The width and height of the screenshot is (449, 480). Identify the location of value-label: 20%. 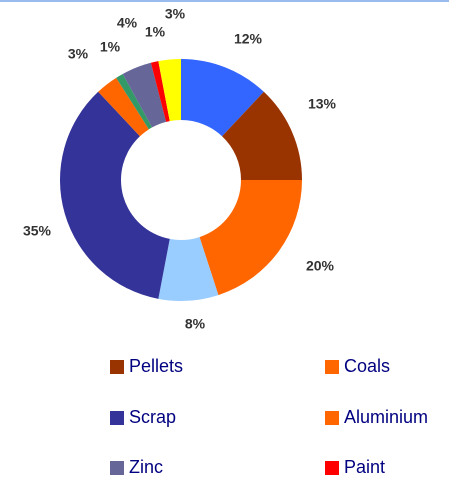
(320, 266).